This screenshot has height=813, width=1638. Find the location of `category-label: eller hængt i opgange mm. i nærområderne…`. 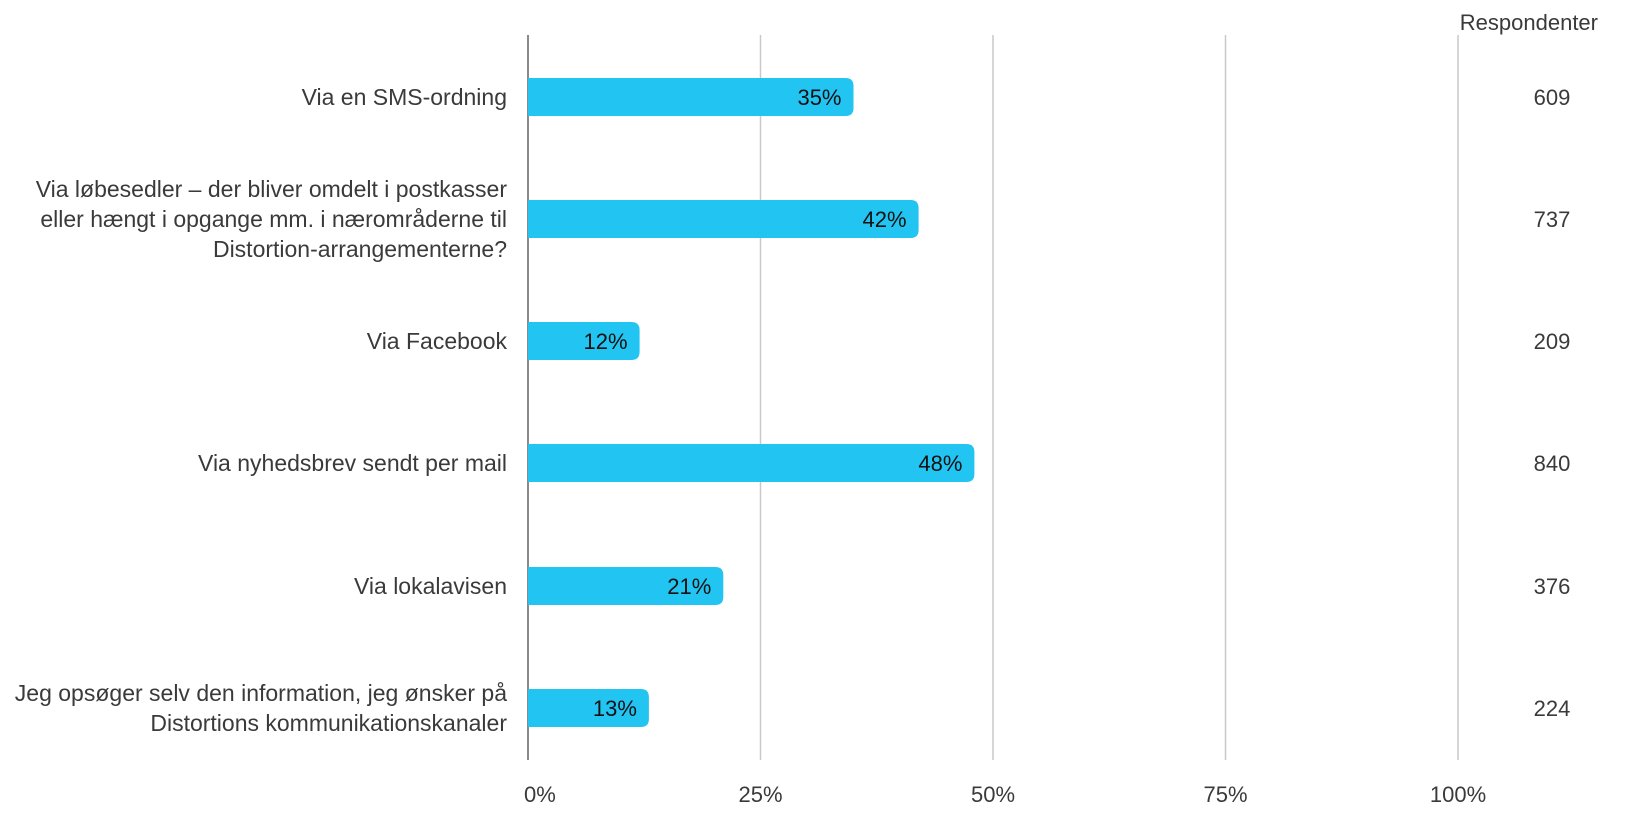

category-label: eller hængt i opgange mm. i nærområderne… is located at coordinates (273, 219).